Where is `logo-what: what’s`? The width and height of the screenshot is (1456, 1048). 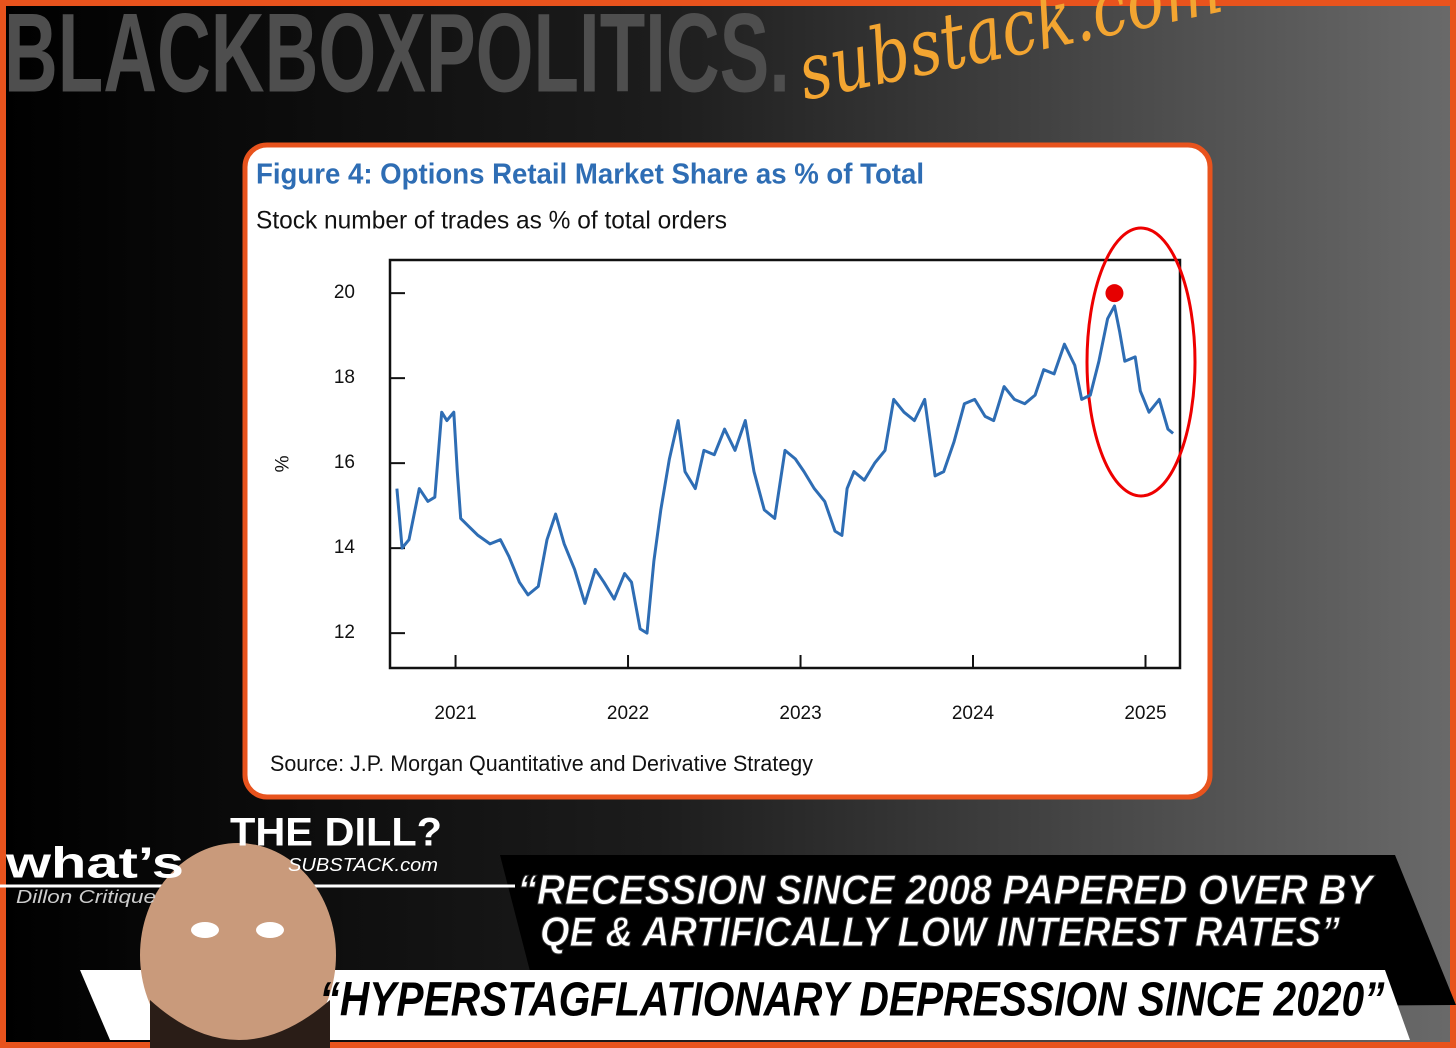
logo-what: what’s is located at coordinates (94, 863).